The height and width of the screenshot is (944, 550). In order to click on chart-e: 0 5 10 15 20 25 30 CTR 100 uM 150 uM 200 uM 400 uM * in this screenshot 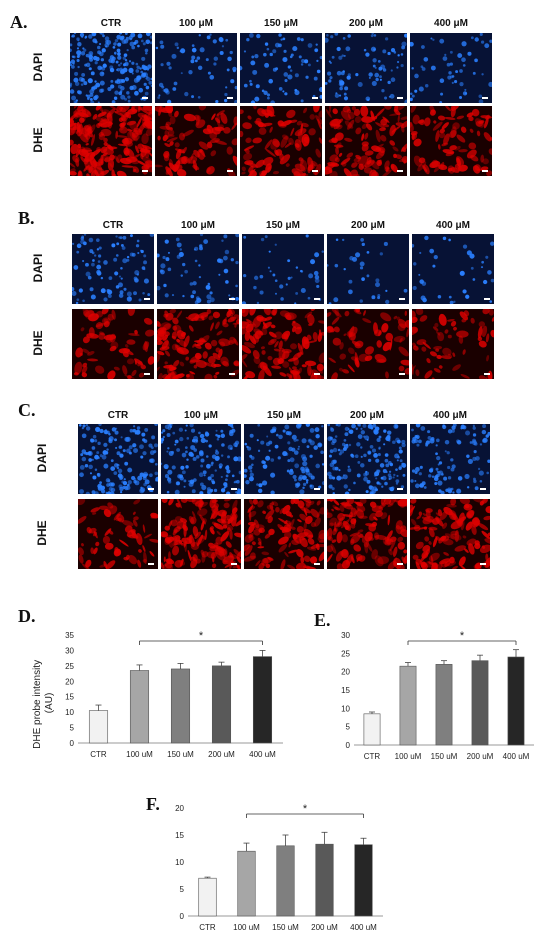, I will do `click(437, 695)`.